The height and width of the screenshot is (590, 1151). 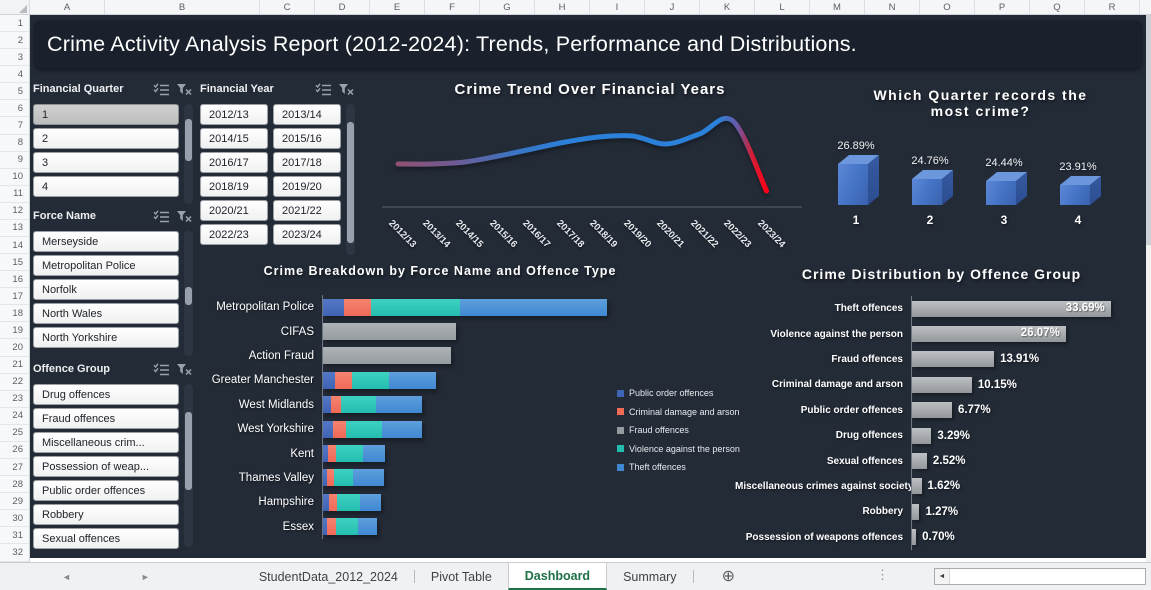 What do you see at coordinates (14, 246) in the screenshot?
I see `row-header-14: 14` at bounding box center [14, 246].